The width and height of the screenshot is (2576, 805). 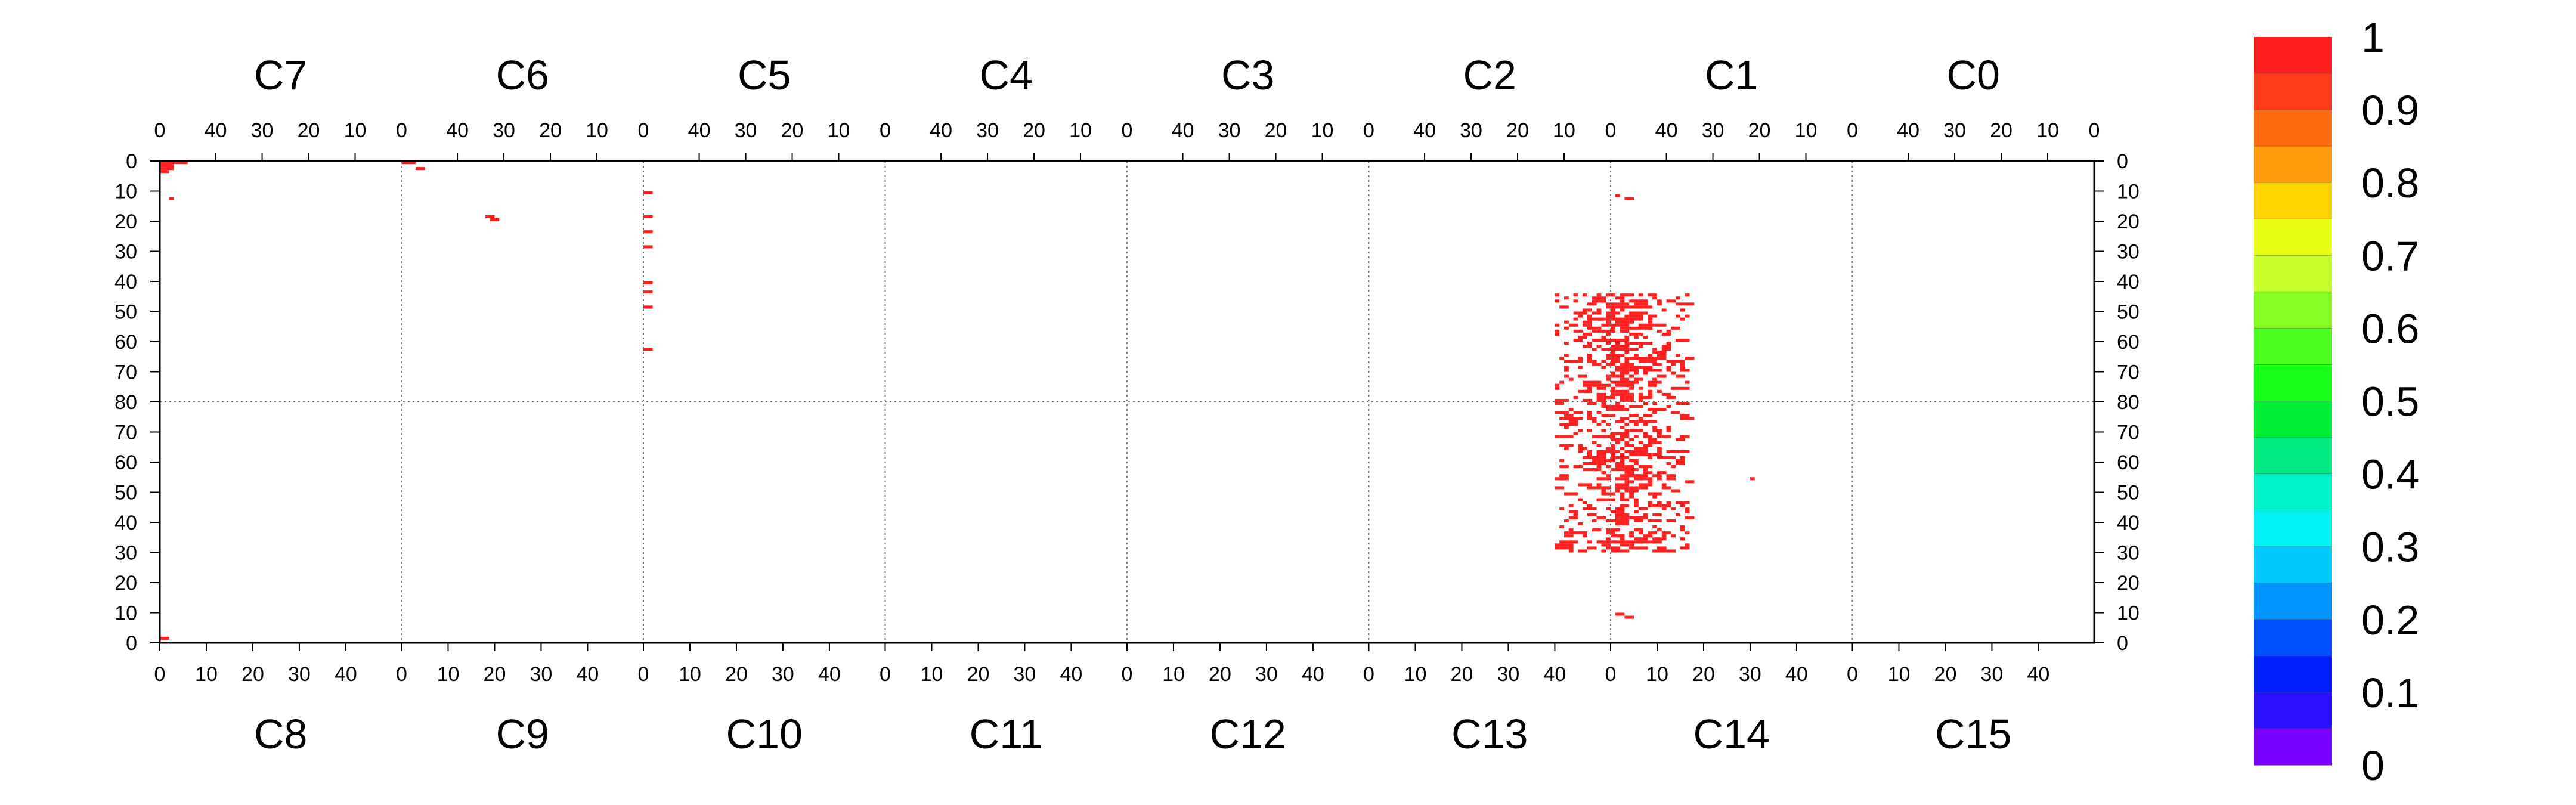 What do you see at coordinates (2390, 547) in the screenshot?
I see `color-scale-label: 0.3` at bounding box center [2390, 547].